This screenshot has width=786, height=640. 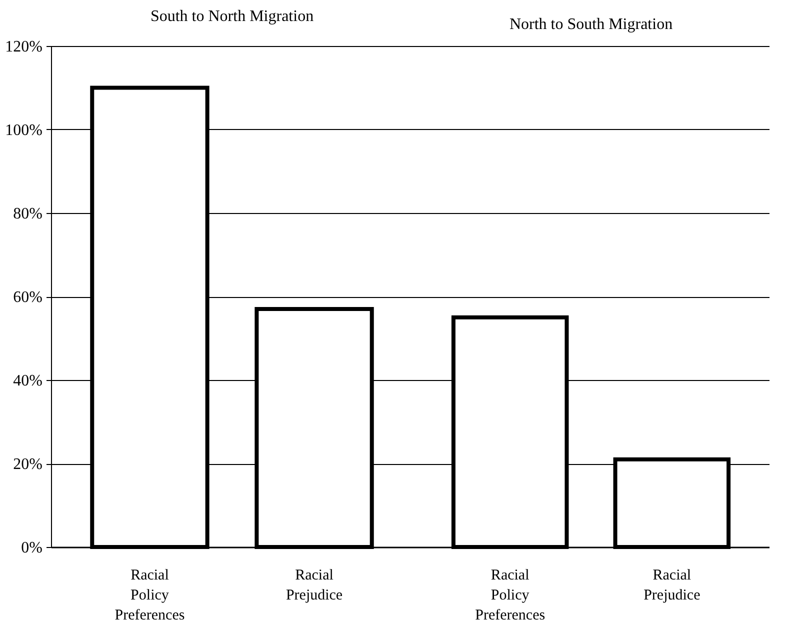 What do you see at coordinates (27, 381) in the screenshot?
I see `y-tick-label: 40%` at bounding box center [27, 381].